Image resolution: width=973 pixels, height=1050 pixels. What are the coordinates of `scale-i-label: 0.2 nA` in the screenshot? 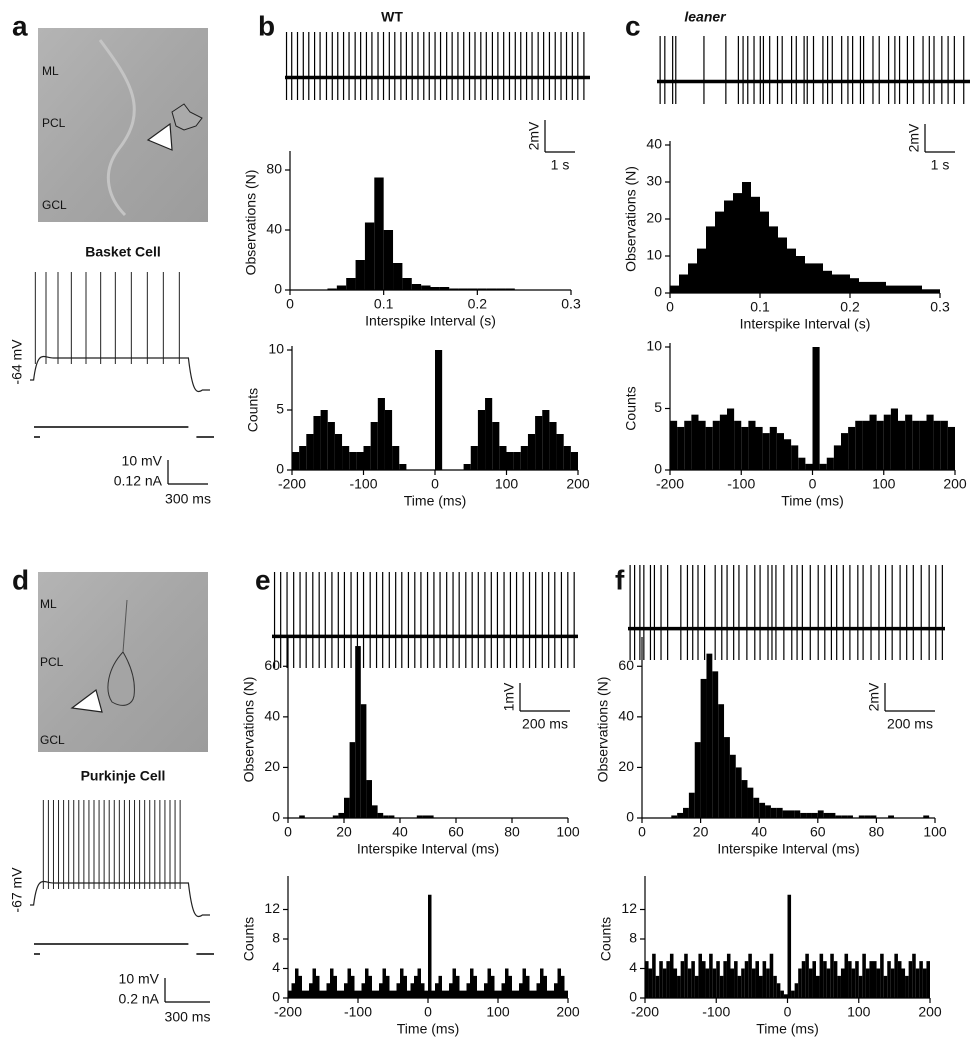 It's located at (139, 999).